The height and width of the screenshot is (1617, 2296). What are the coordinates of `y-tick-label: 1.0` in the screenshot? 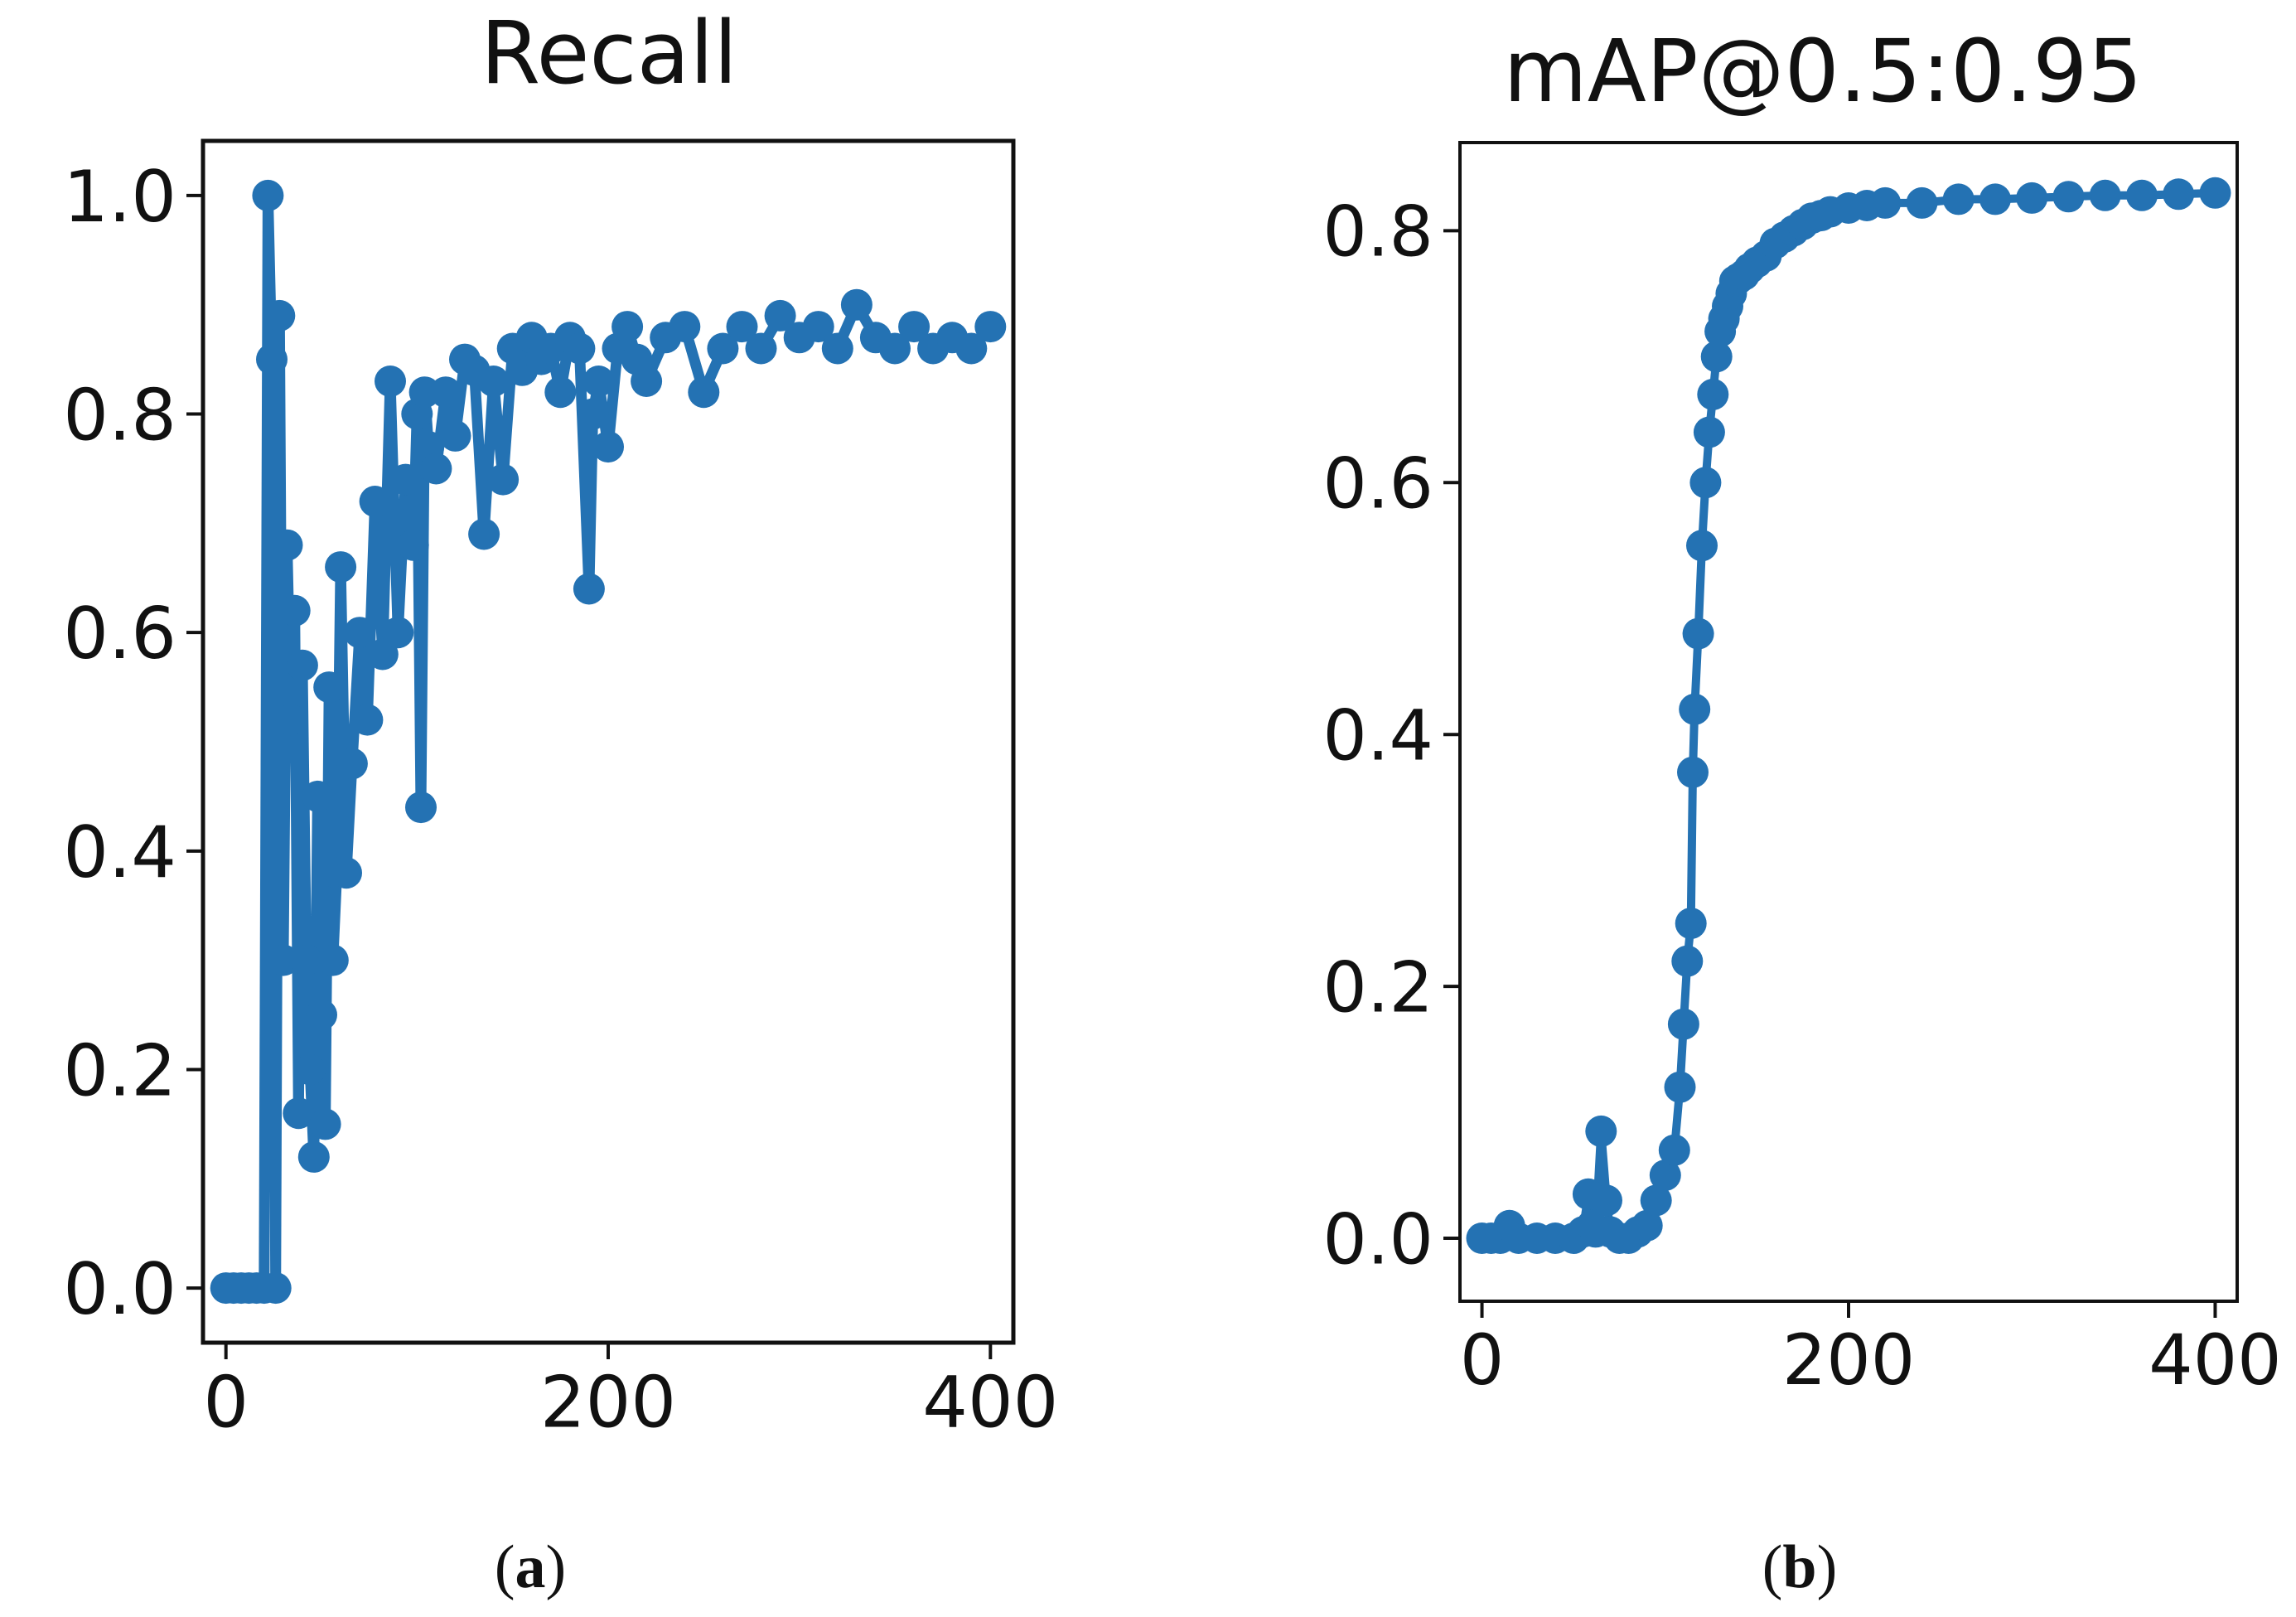 It's located at (120, 198).